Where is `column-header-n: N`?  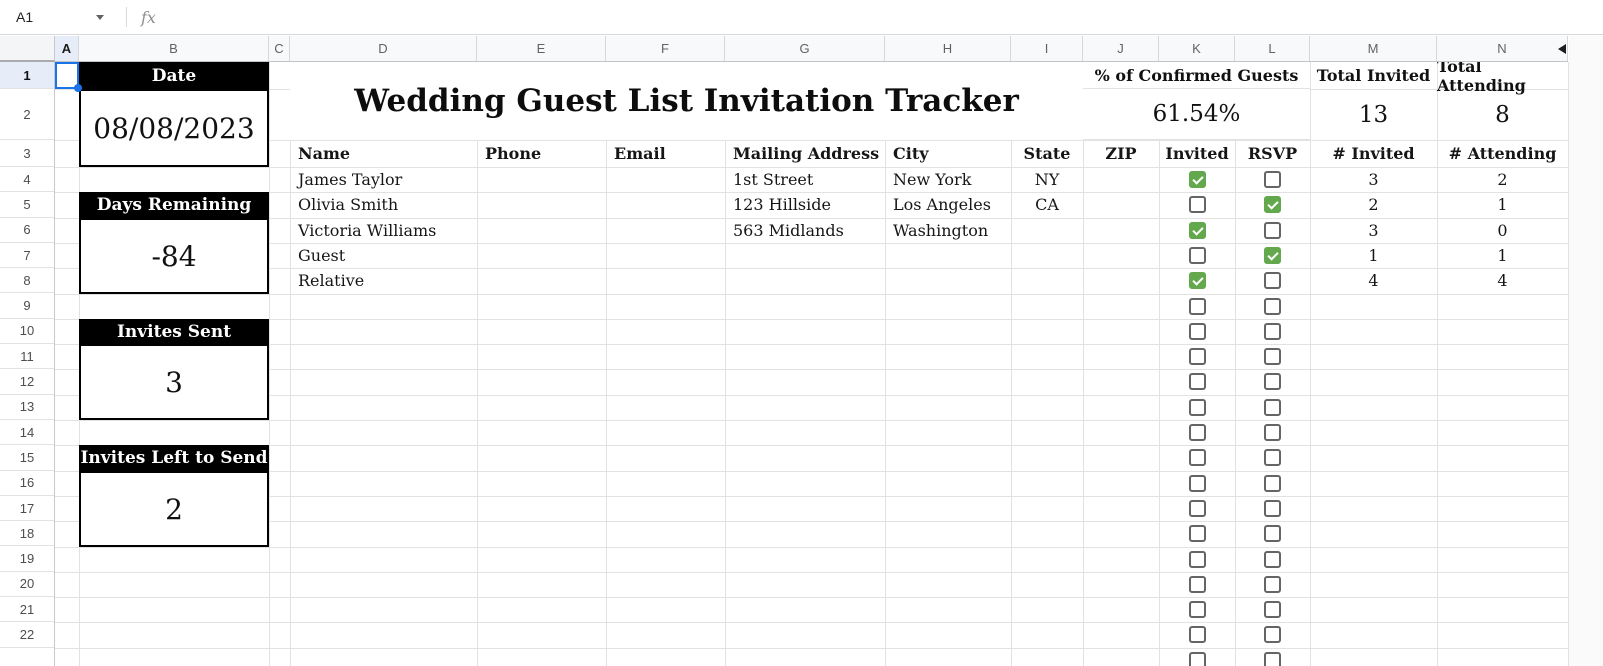
column-header-n: N is located at coordinates (1502, 48).